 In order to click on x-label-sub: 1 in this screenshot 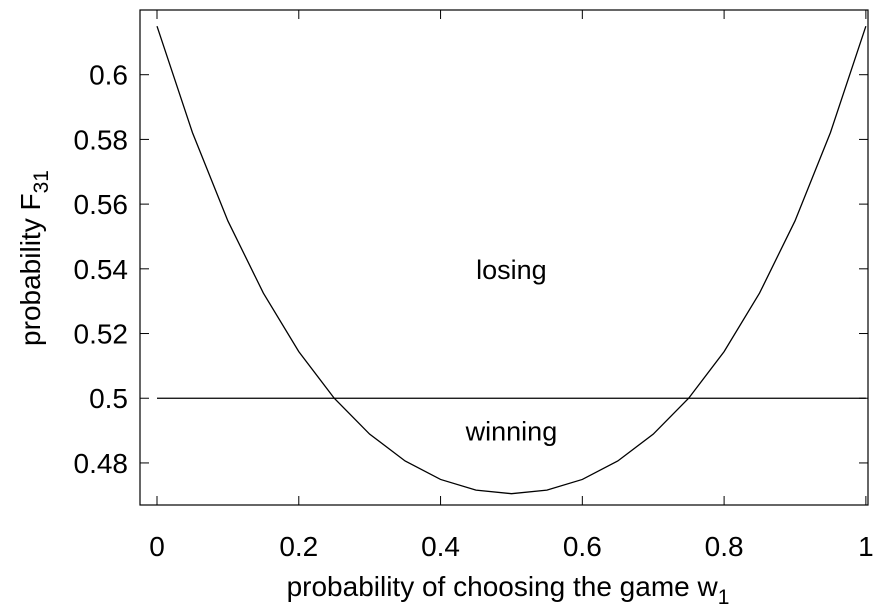, I will do `click(724, 597)`.